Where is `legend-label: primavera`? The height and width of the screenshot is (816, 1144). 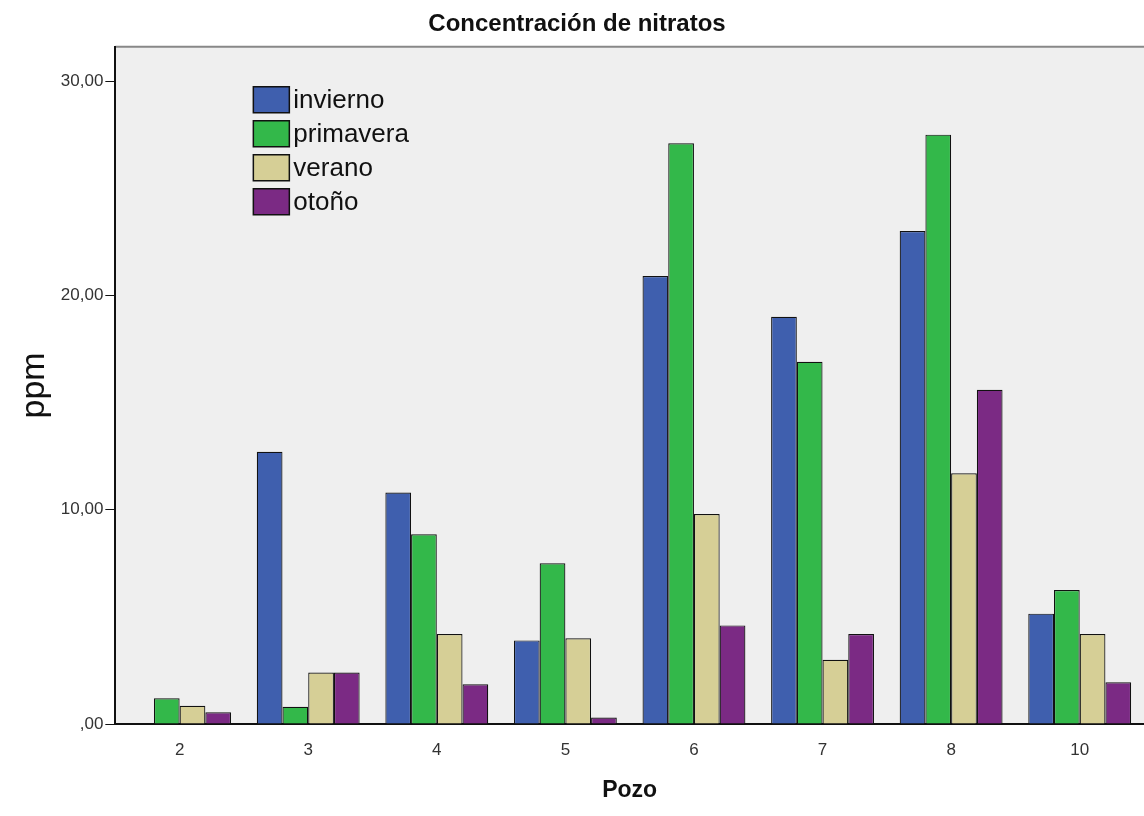
legend-label: primavera is located at coordinates (351, 132).